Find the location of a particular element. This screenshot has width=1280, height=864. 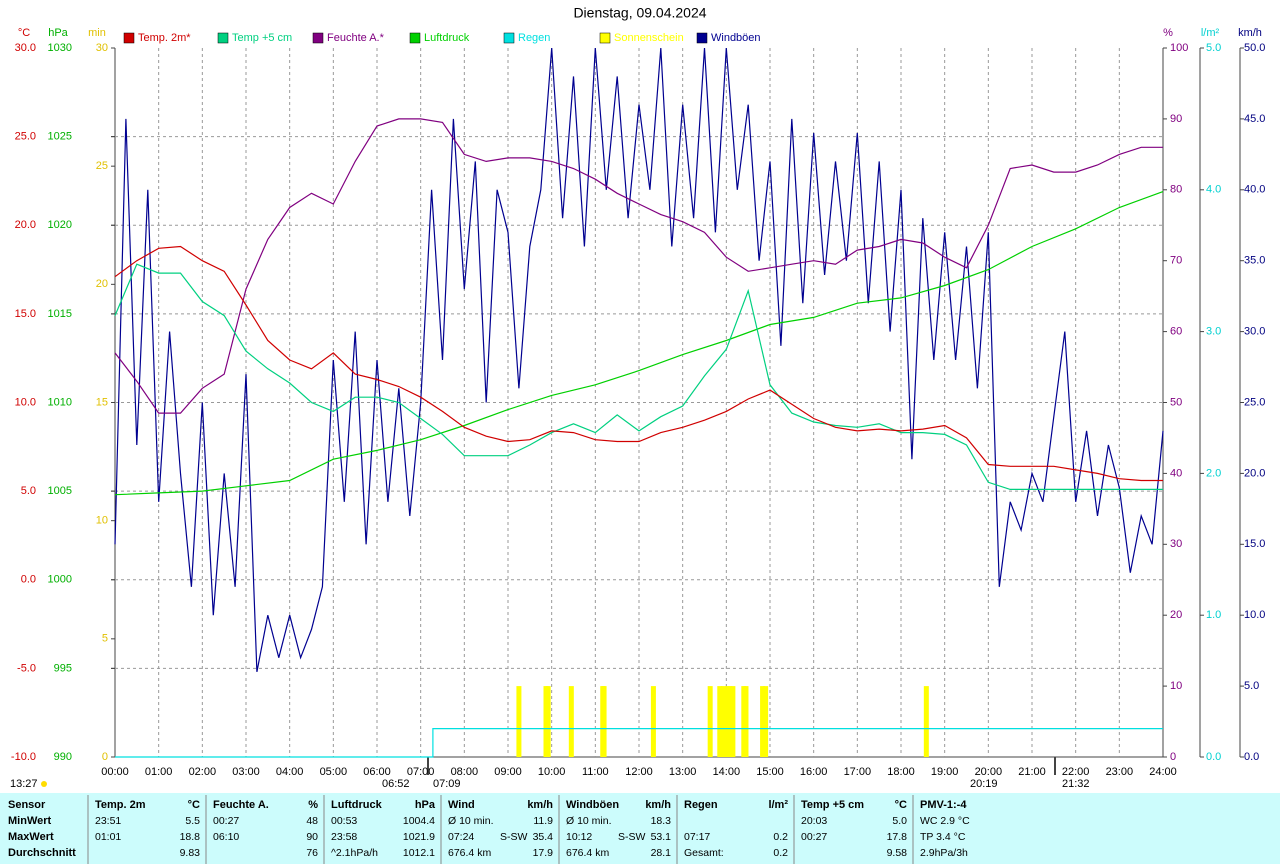

x-tick-label: 06:00 is located at coordinates (377, 772).